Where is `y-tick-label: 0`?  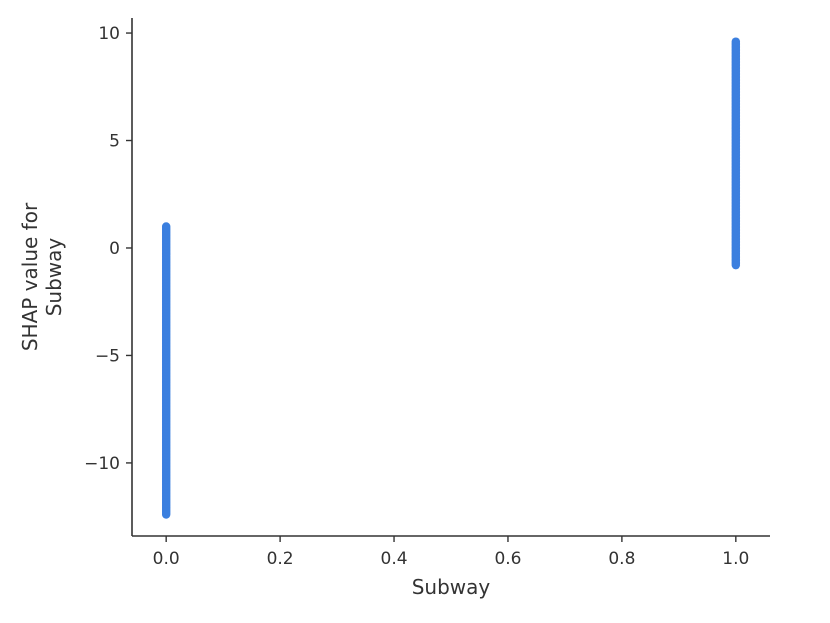 y-tick-label: 0 is located at coordinates (114, 249).